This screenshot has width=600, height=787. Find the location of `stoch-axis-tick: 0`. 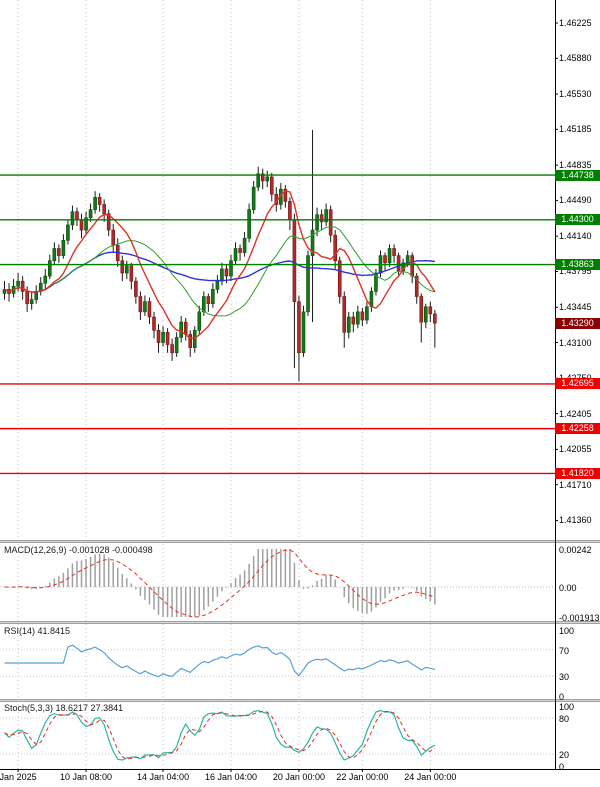

stoch-axis-tick: 0 is located at coordinates (562, 767).